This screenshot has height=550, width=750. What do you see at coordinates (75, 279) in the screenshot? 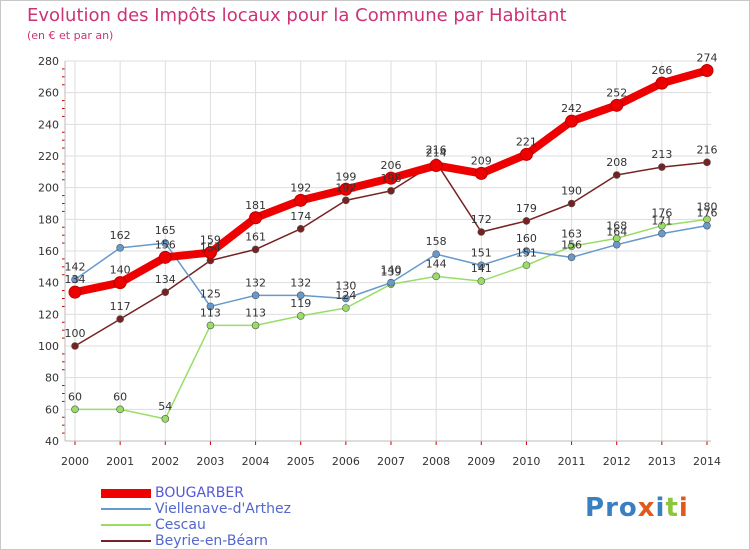
I see `data-label-0: 134` at bounding box center [75, 279].